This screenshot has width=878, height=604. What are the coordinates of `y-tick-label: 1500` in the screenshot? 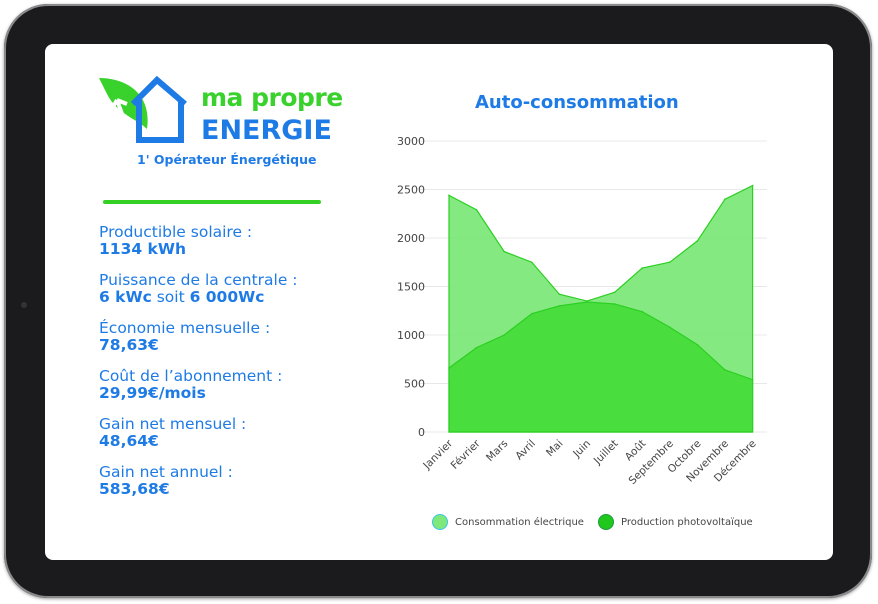 It's located at (411, 287).